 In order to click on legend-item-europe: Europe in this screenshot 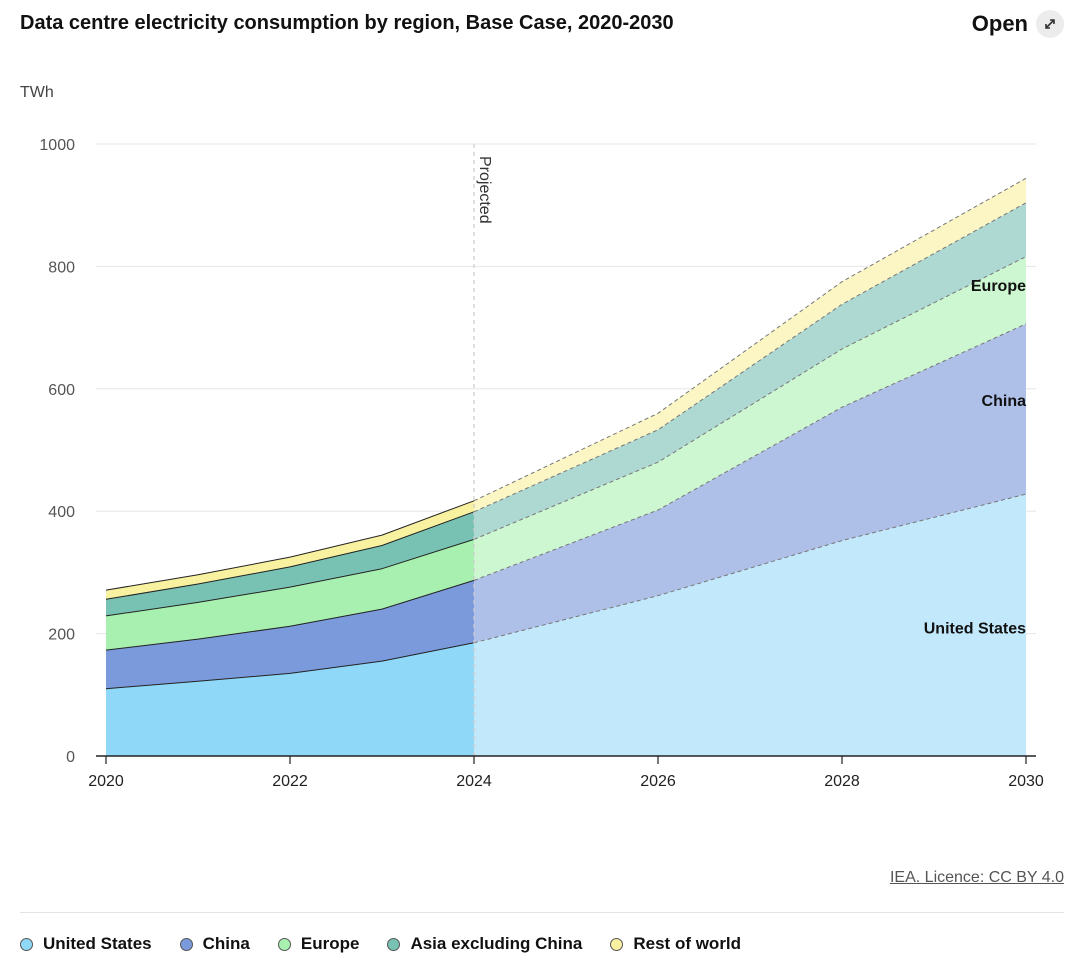, I will do `click(318, 944)`.